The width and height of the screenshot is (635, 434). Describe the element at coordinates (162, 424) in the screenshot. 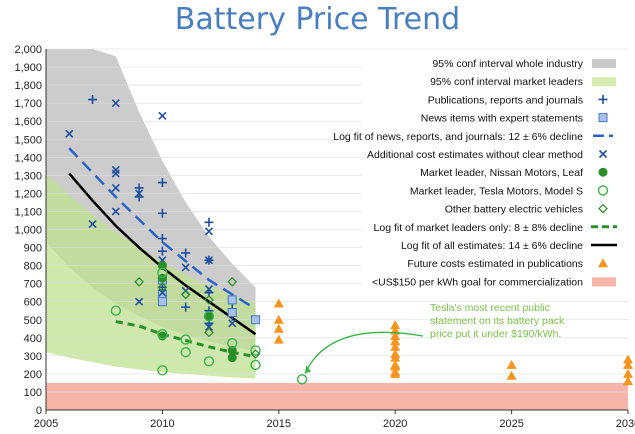

I see `x-tick-label: 2010` at that location.